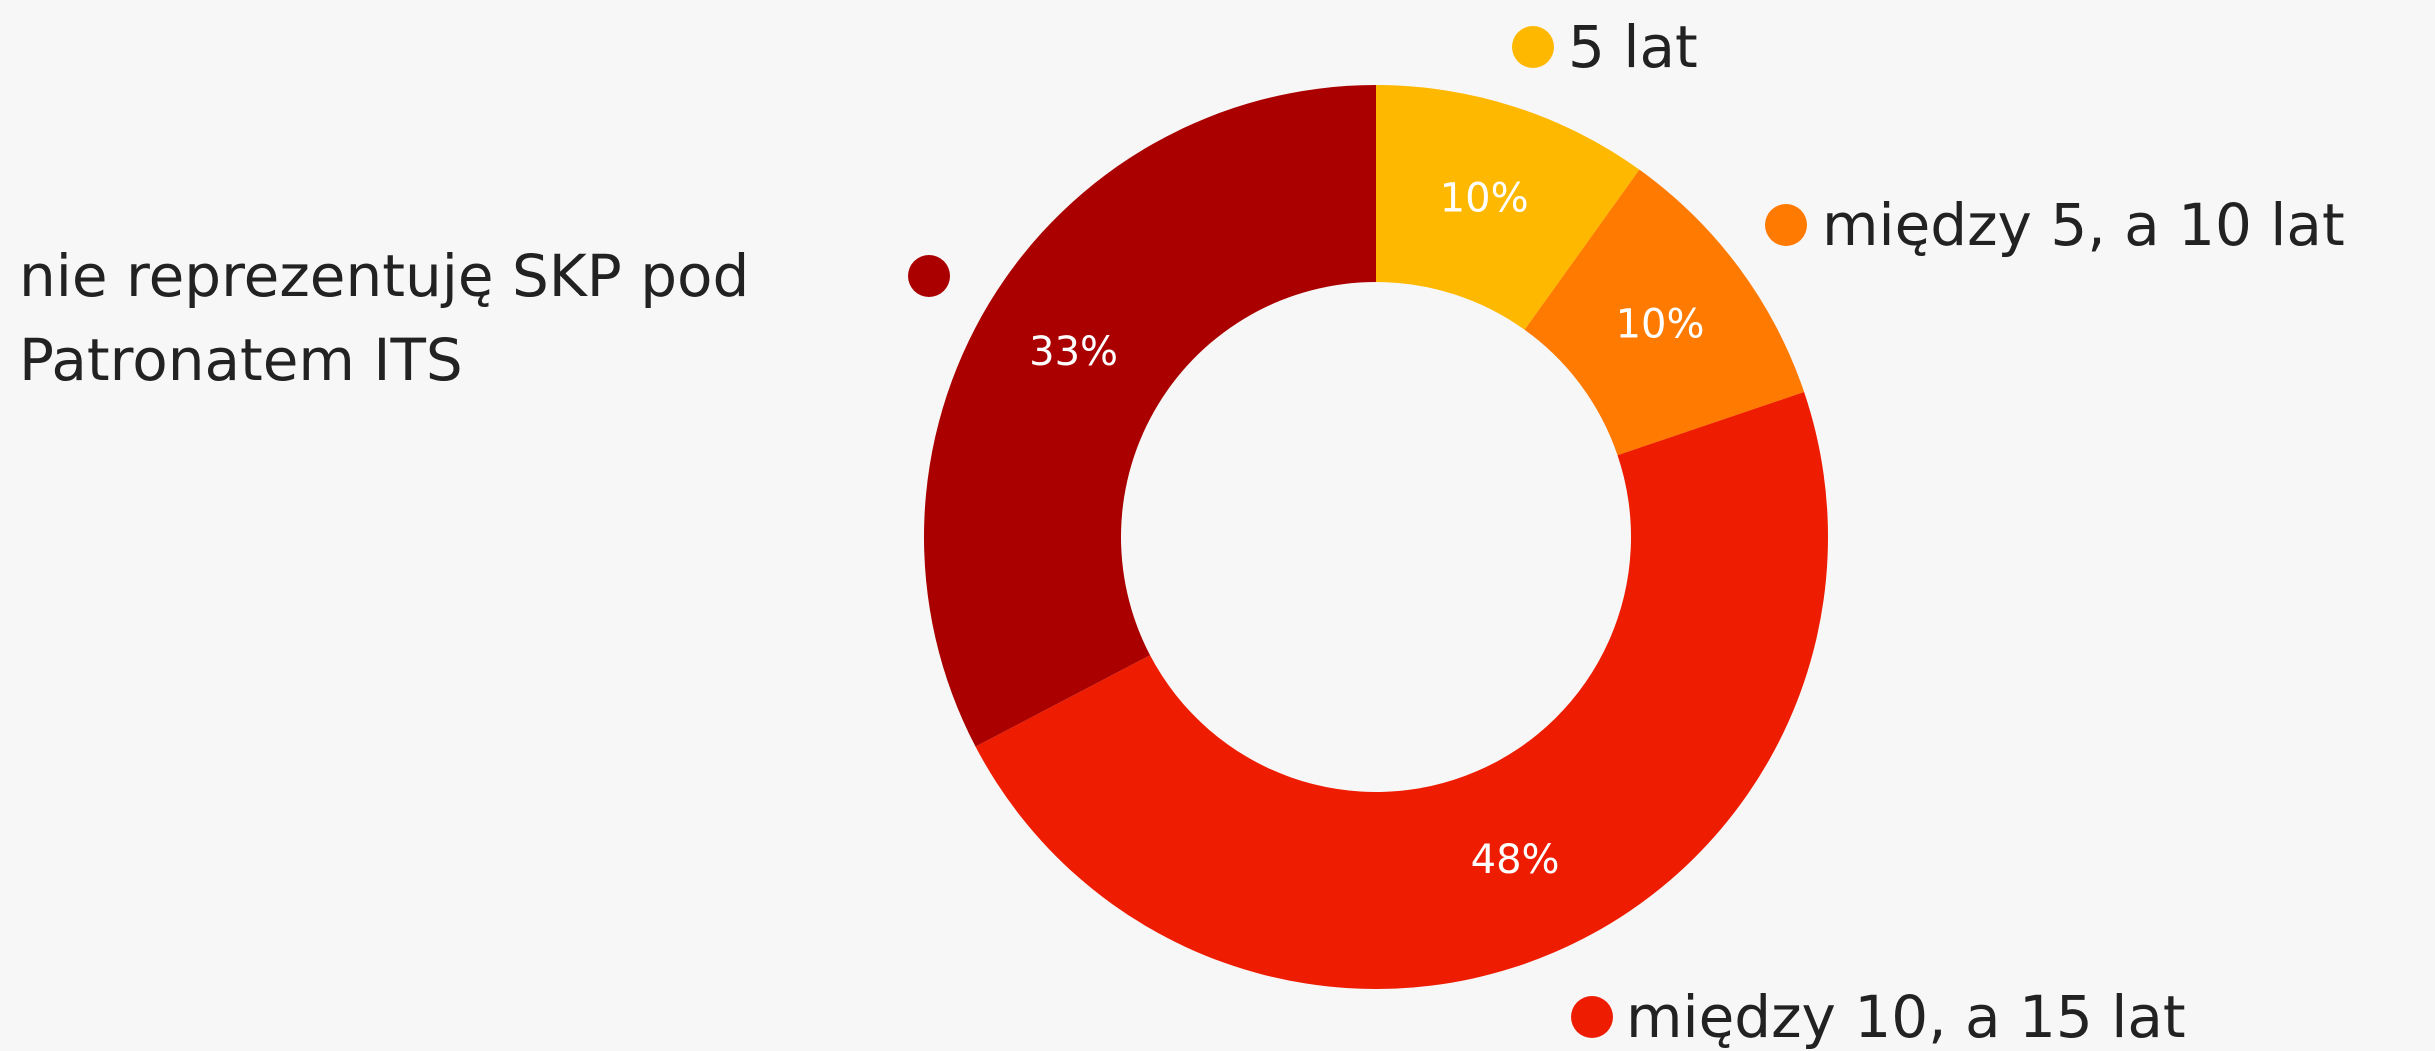  What do you see at coordinates (1515, 860) in the screenshot?
I see `value-label: 48%` at bounding box center [1515, 860].